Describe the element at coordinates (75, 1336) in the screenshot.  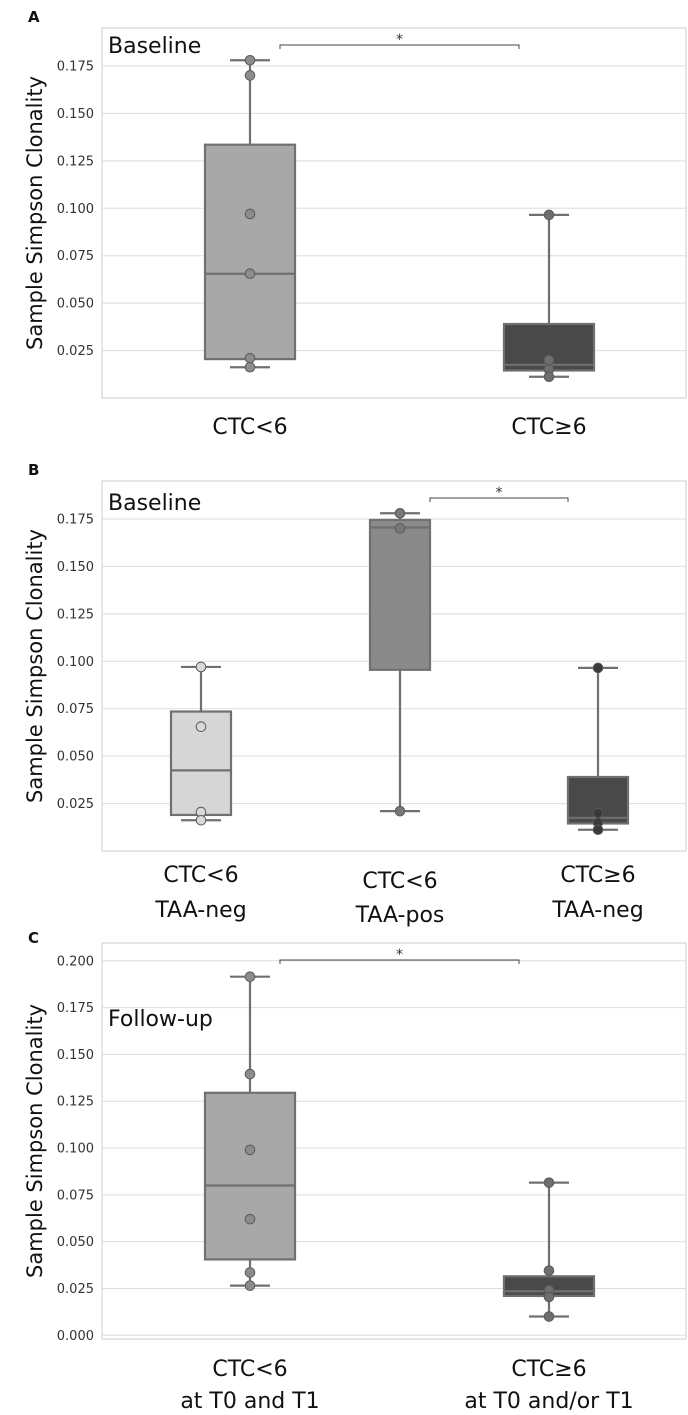
I see `y-tick-label: 0.000` at that location.